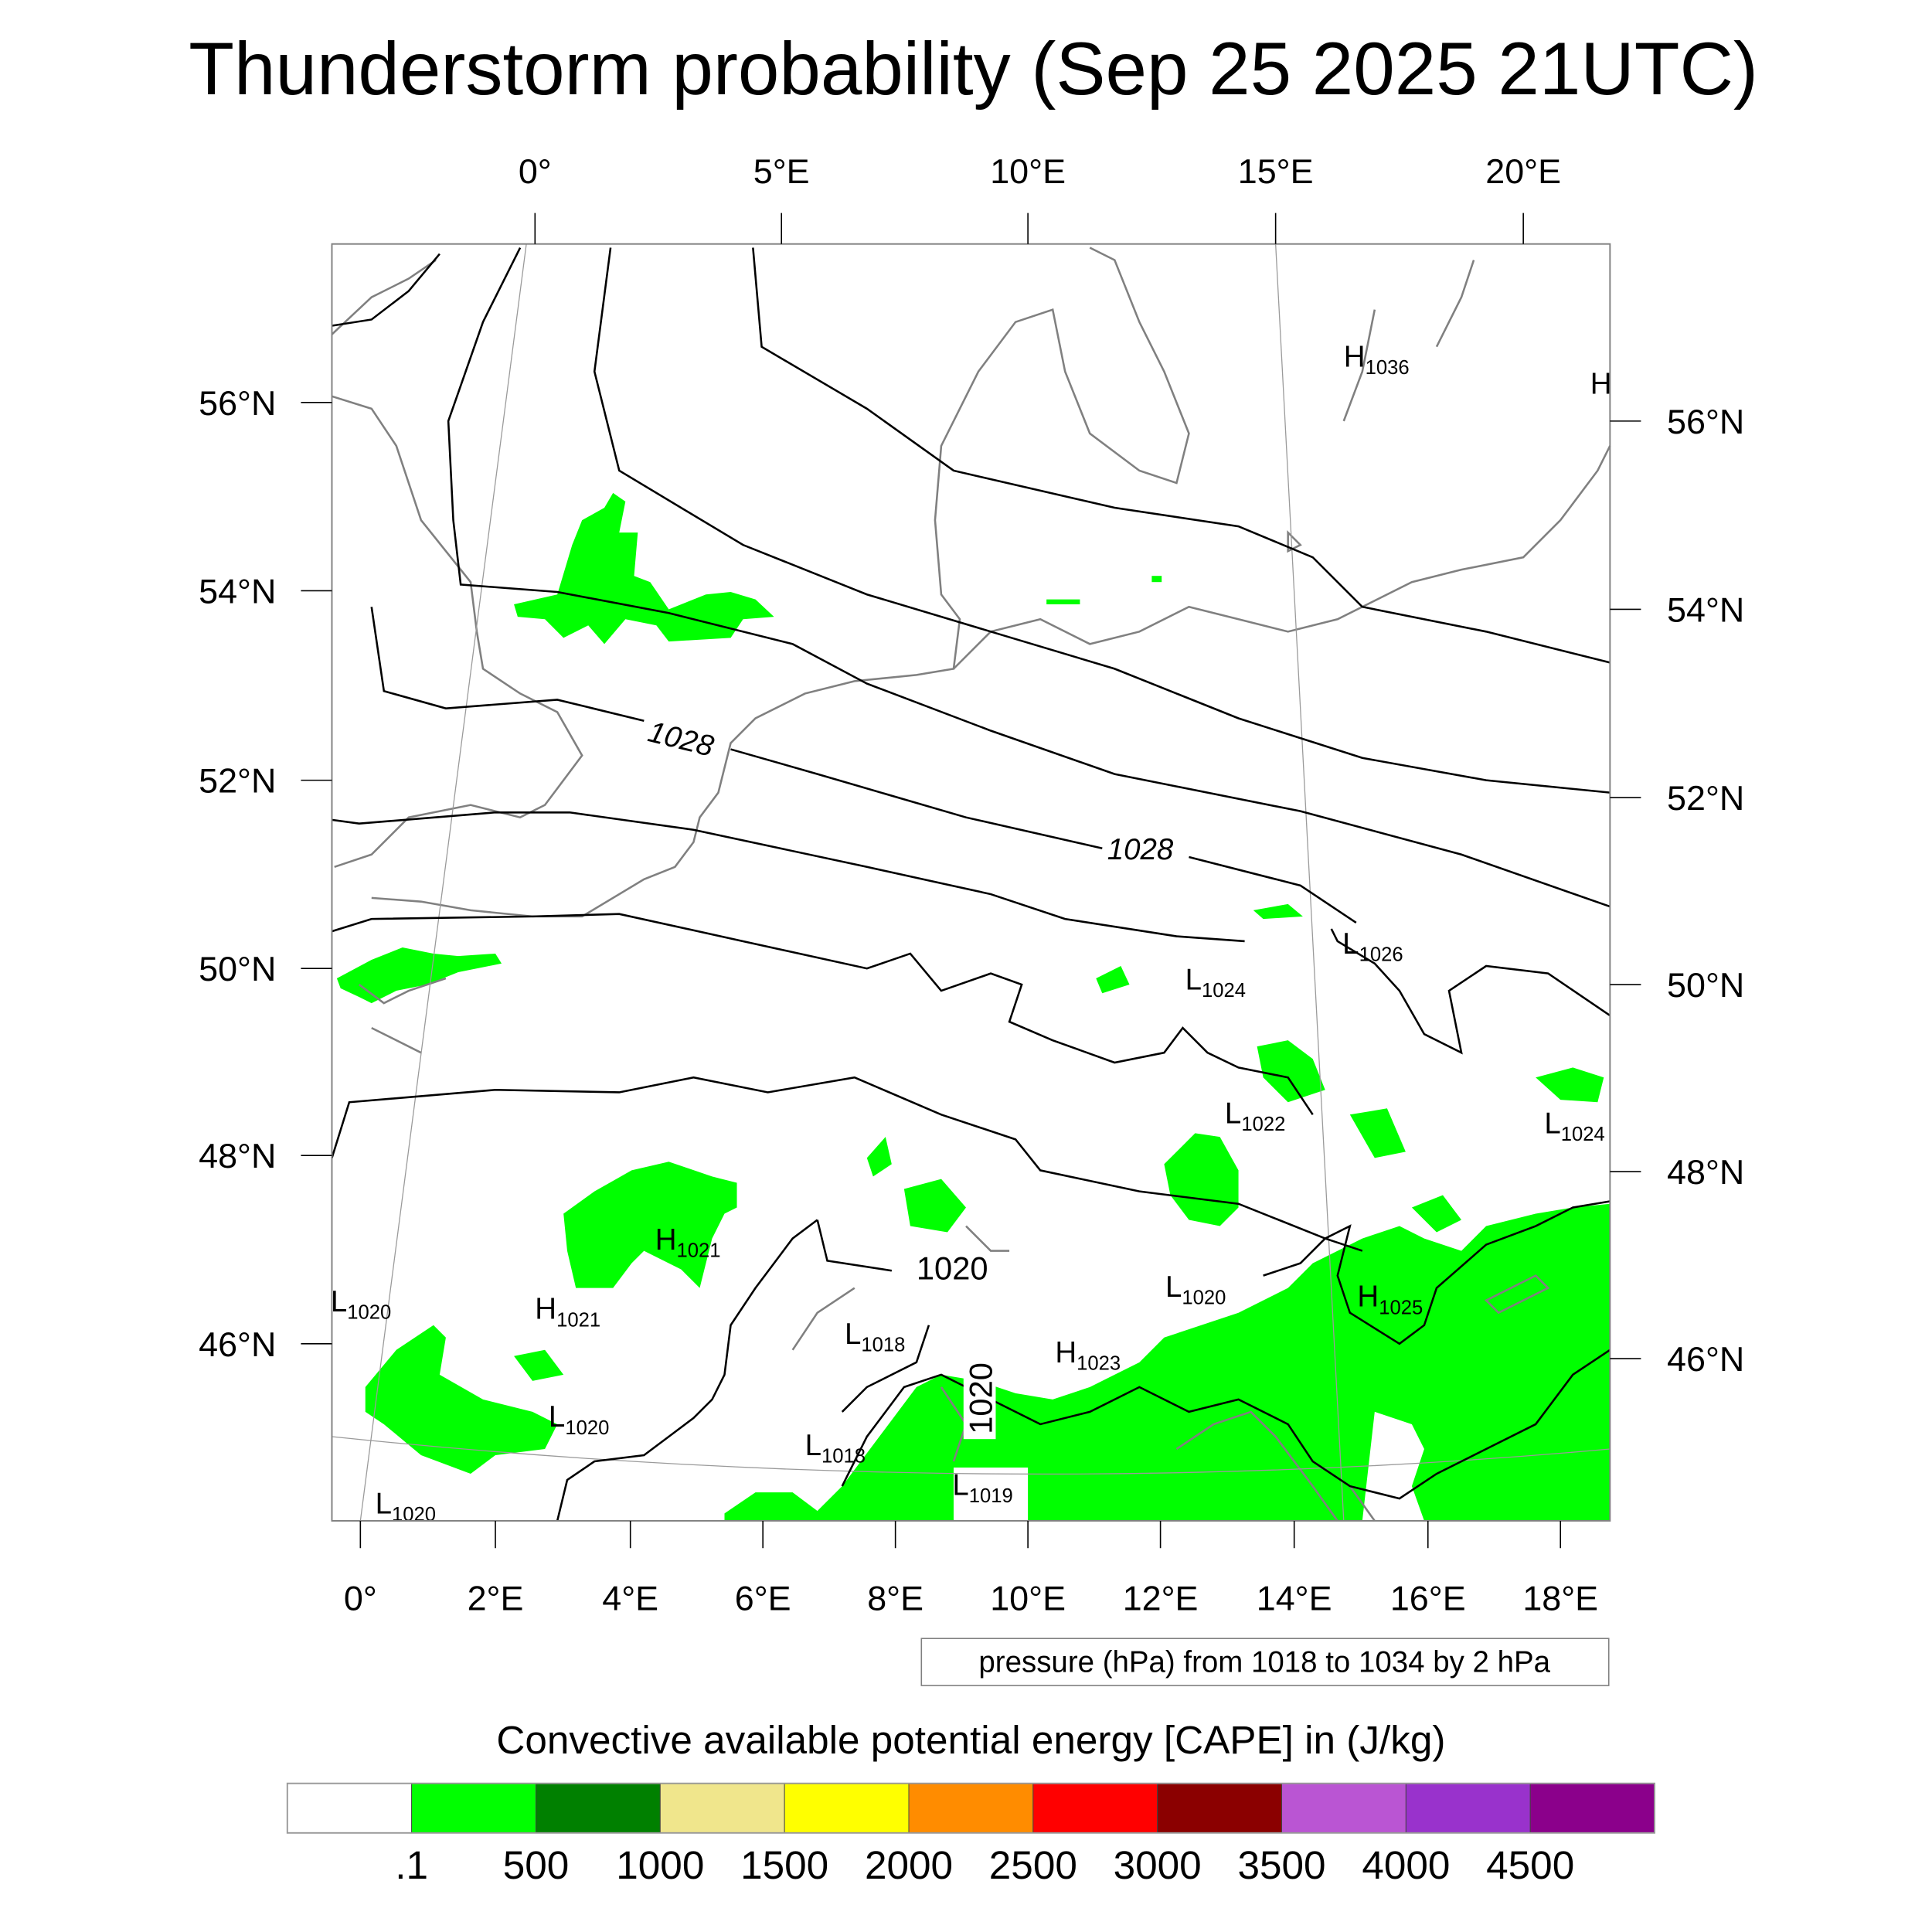 The width and height of the screenshot is (1932, 1932). I want to click on colorbar-label: 2500, so click(1033, 1865).